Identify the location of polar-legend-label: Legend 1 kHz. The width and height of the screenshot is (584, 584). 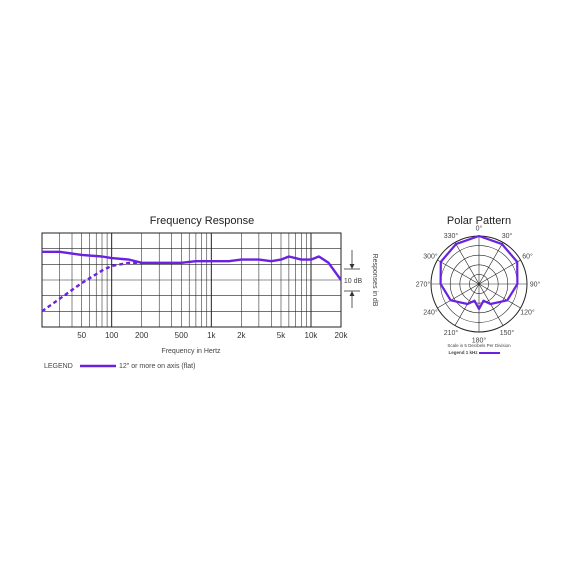
(463, 352).